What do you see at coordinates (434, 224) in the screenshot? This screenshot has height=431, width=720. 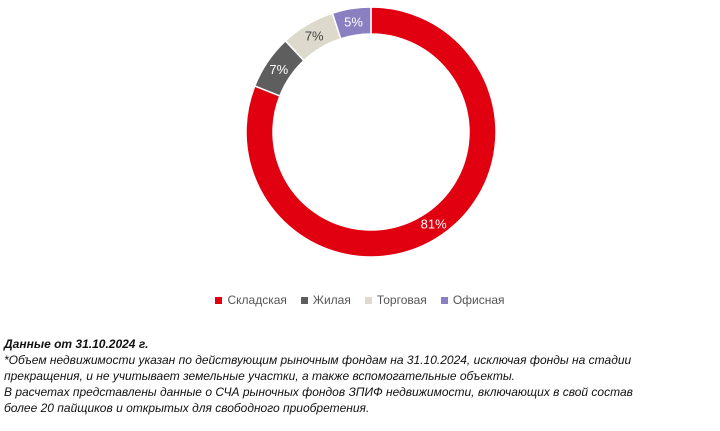 I see `slice-label-warehouse: 81%` at bounding box center [434, 224].